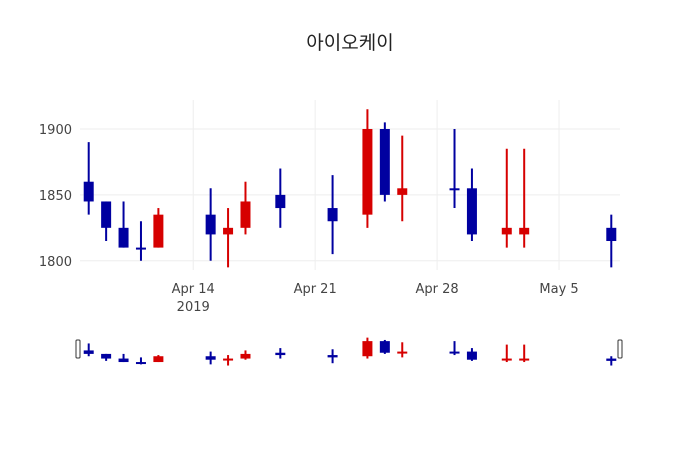 This screenshot has height=454, width=700. I want to click on y-tick-label: 1850, so click(55, 196).